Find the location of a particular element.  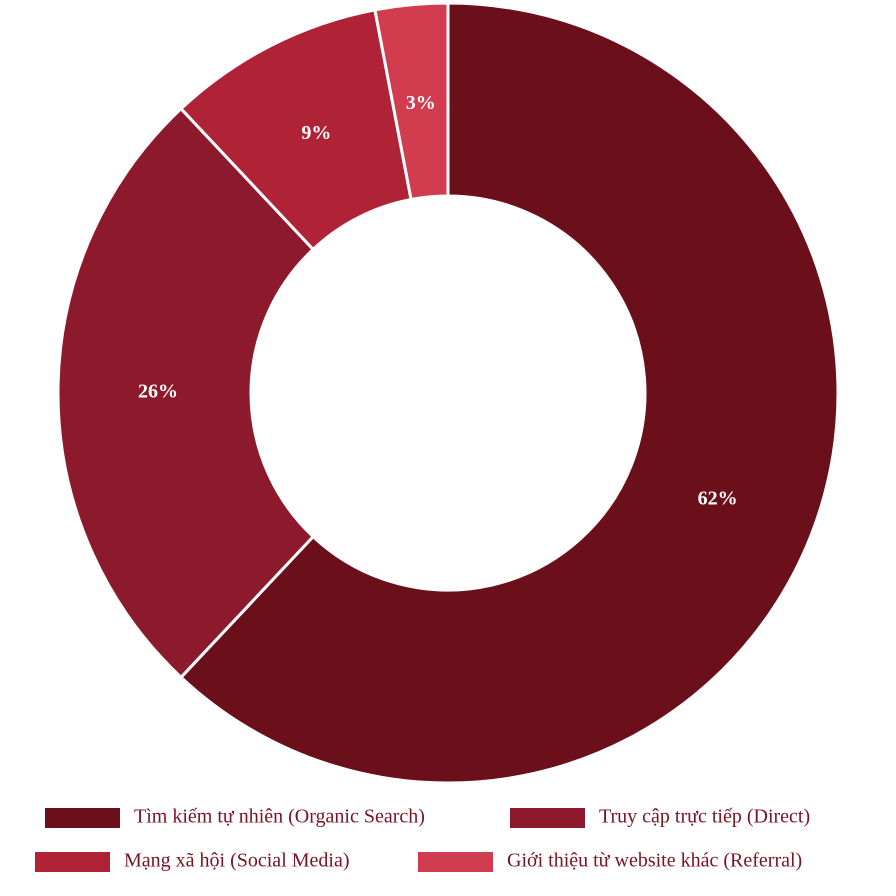

value-label: 9% is located at coordinates (316, 133).